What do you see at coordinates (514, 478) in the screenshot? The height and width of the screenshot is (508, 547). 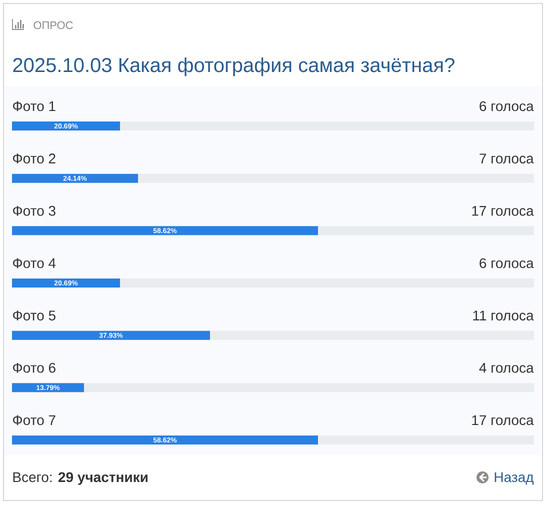 I see `text: Назад` at bounding box center [514, 478].